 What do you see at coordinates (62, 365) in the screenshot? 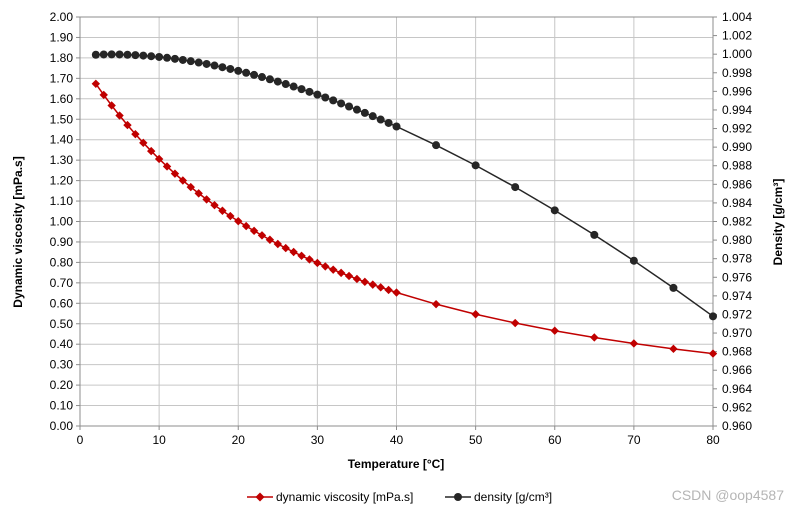
I see `y-tick-label: 0.30` at bounding box center [62, 365].